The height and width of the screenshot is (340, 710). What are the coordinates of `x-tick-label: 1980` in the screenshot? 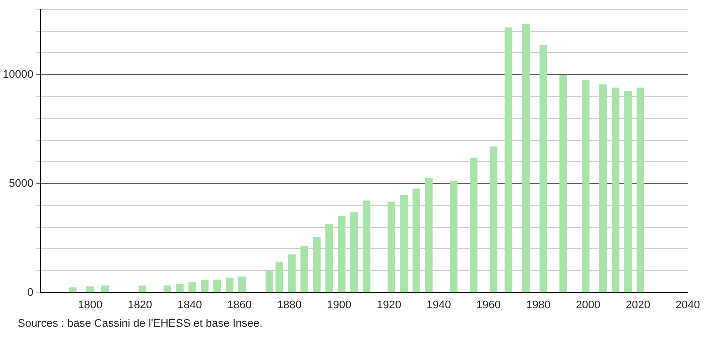 It's located at (538, 305).